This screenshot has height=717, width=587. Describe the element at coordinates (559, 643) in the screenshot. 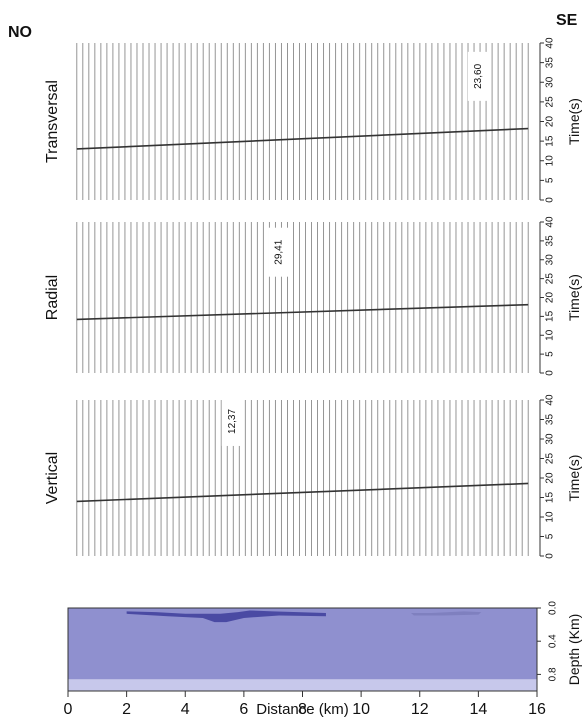

I see `depth-axis: 0.0 0.4 0.8 Depth (Km)` at that location.